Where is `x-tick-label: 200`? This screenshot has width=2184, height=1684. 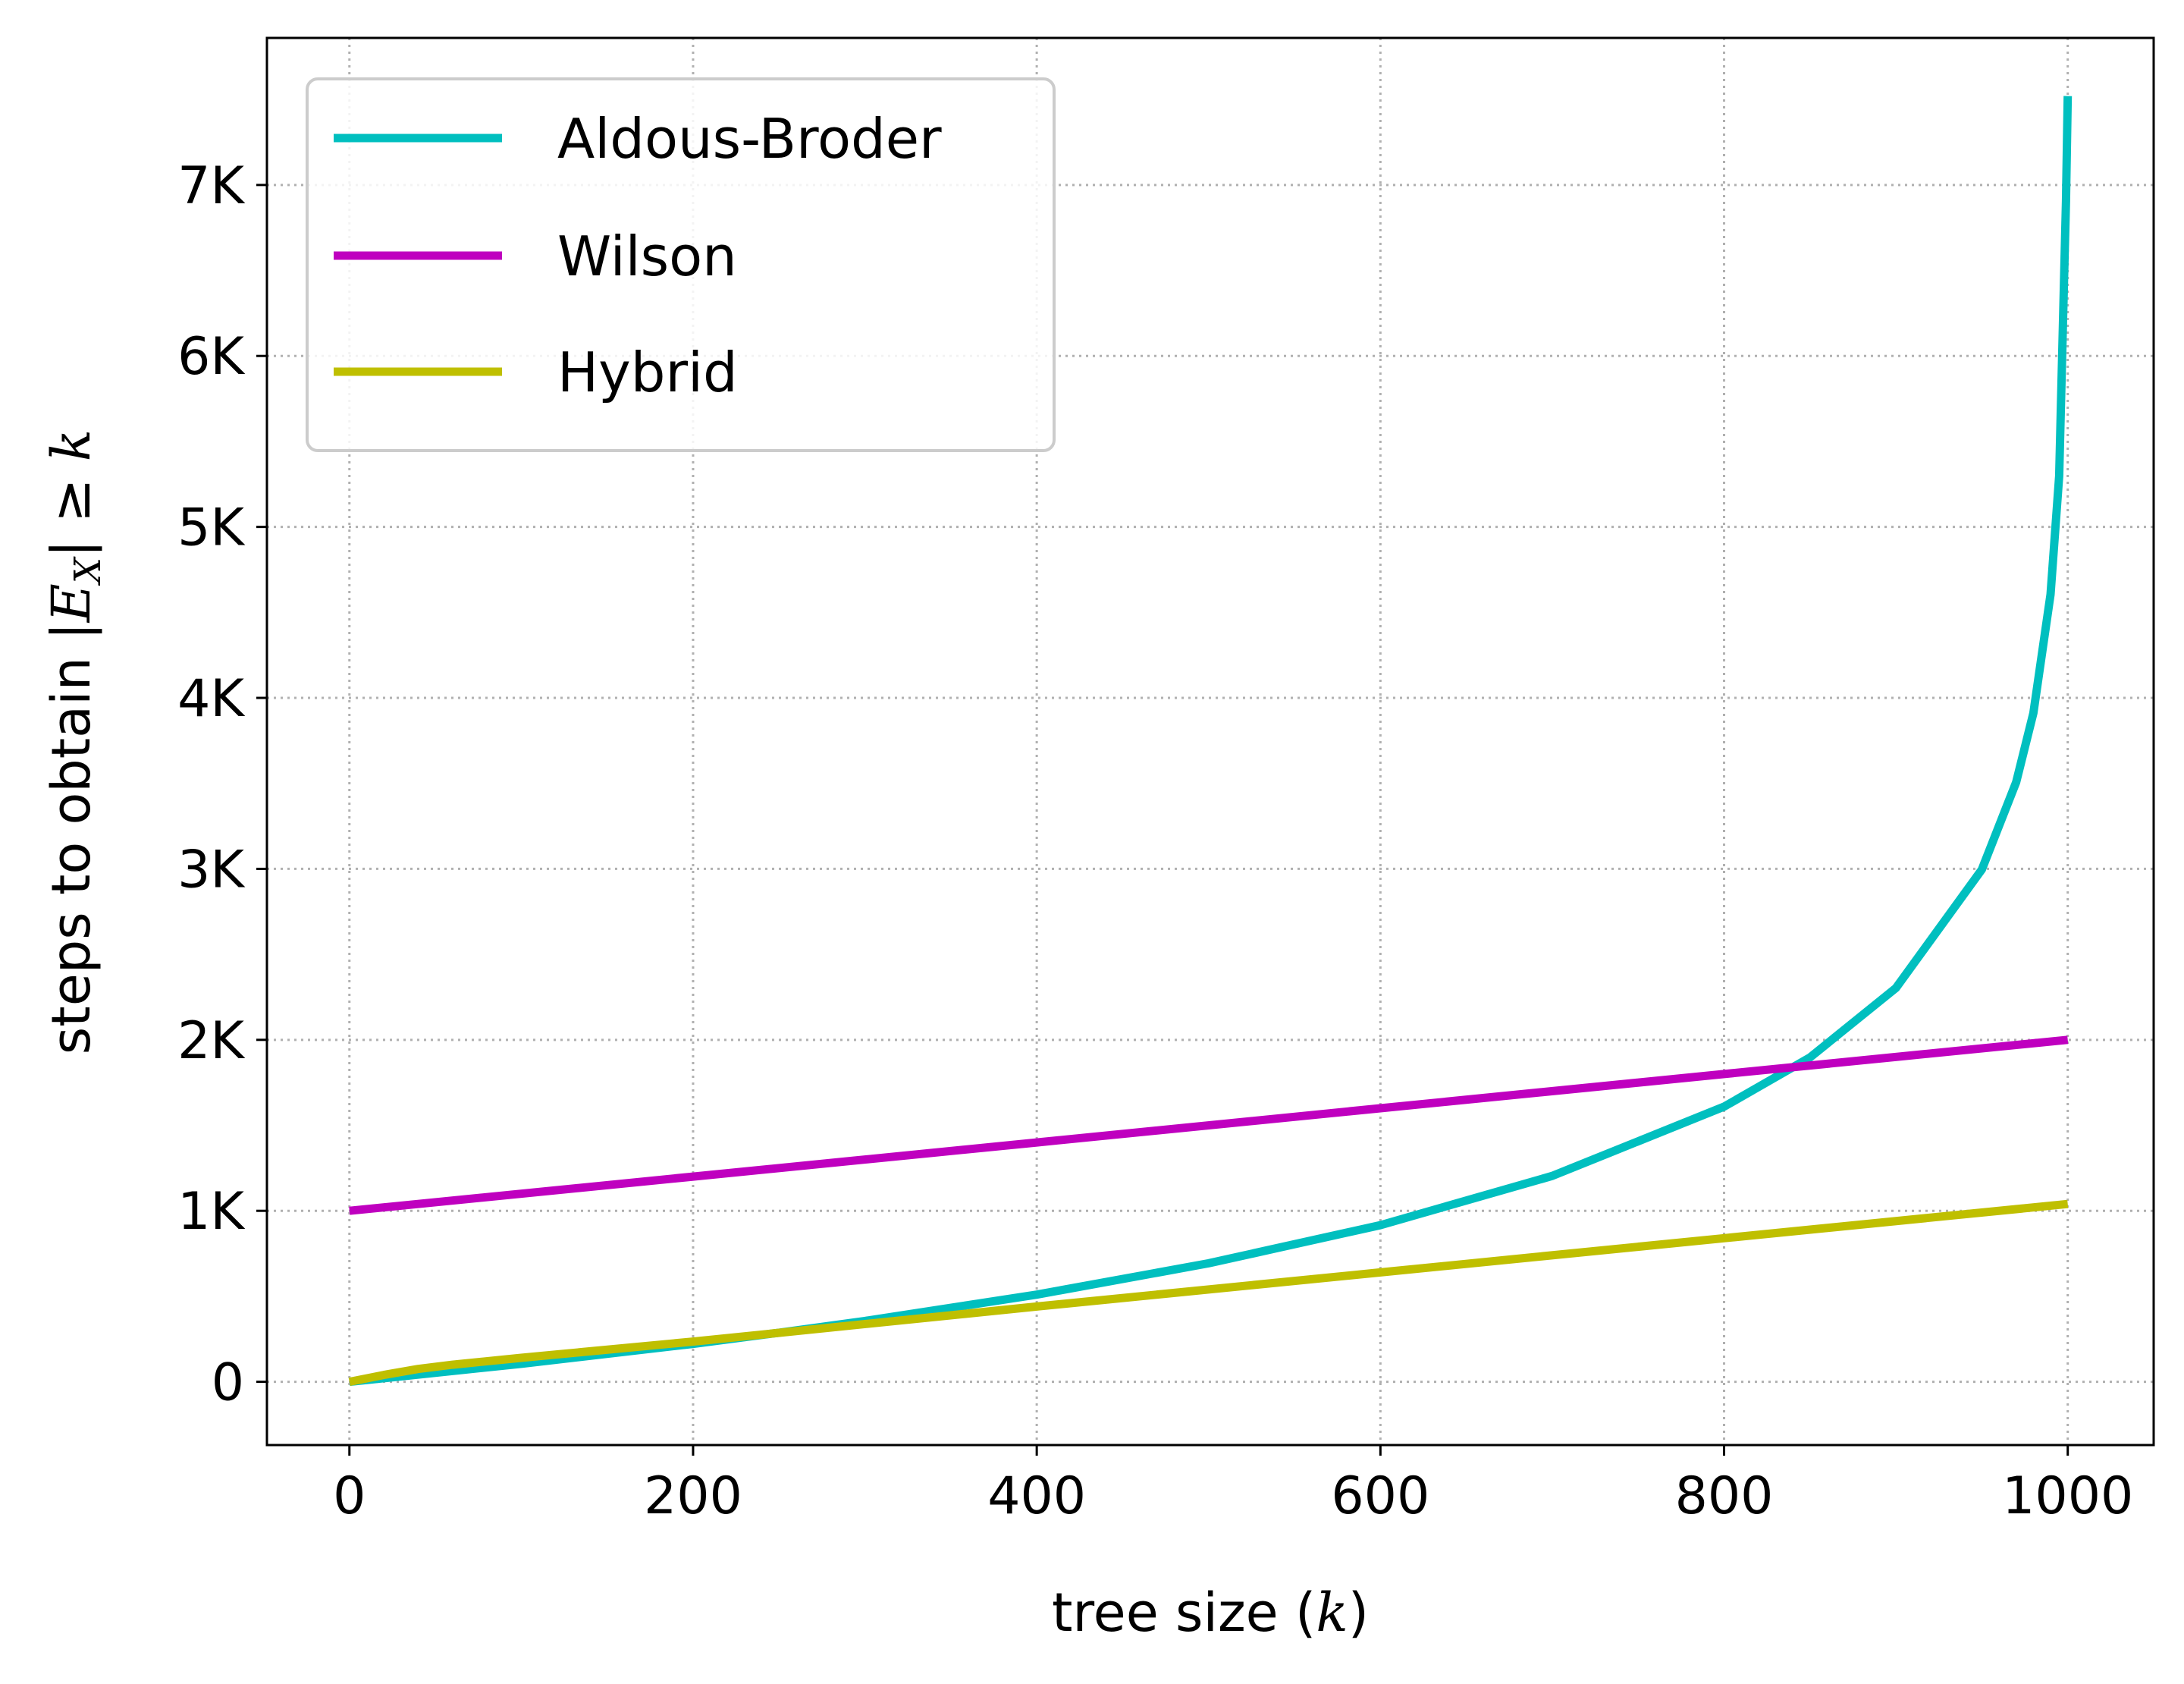 x-tick-label: 200 is located at coordinates (693, 1496).